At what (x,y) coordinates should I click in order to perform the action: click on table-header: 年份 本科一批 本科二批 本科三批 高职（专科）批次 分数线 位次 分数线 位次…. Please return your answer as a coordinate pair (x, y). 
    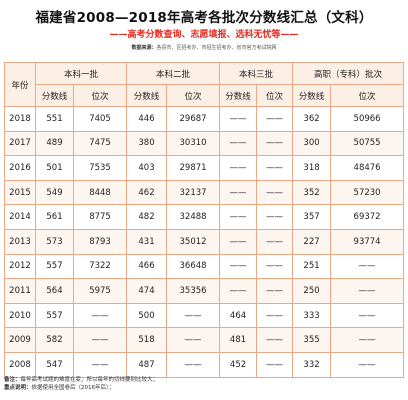
    Looking at the image, I should click on (204, 84).